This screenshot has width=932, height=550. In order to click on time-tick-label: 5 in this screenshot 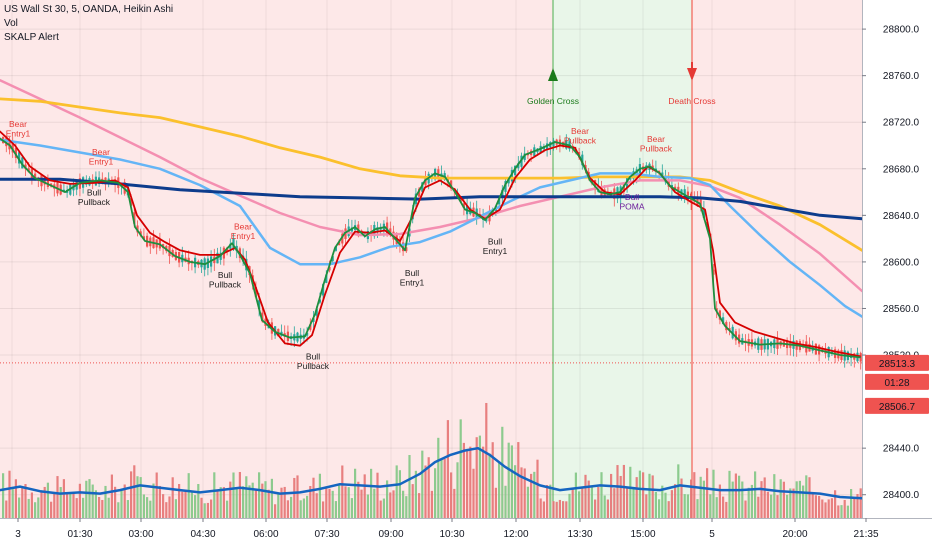, I will do `click(712, 534)`.